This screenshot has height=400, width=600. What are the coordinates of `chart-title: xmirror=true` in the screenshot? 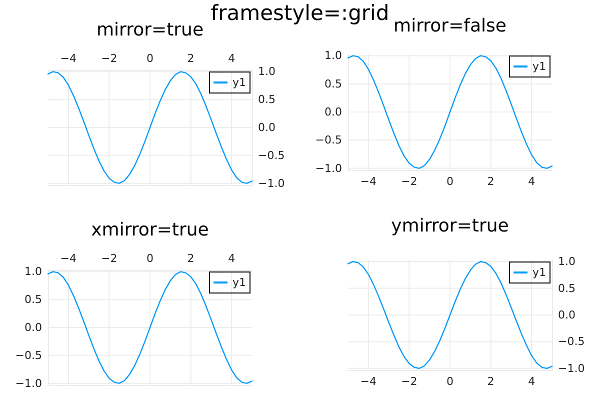 It's located at (150, 230).